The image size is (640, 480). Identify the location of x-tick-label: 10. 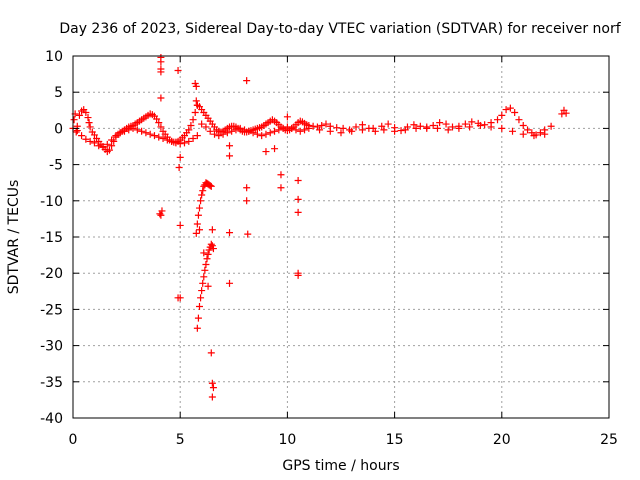
(287, 440).